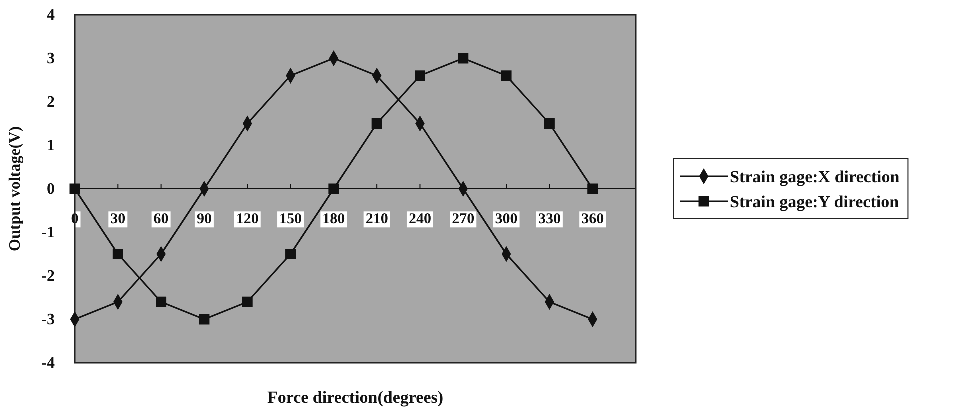 The height and width of the screenshot is (412, 965). I want to click on legend-label: Strain gage:Y direction, so click(815, 202).